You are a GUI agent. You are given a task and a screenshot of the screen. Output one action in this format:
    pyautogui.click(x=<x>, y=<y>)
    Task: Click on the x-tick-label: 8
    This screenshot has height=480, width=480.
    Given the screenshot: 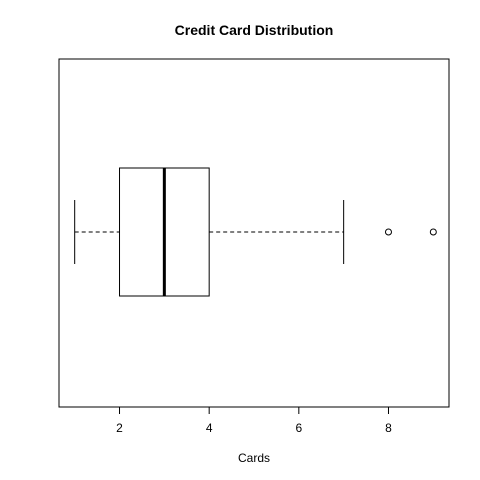 What is the action you would take?
    pyautogui.click(x=388, y=428)
    